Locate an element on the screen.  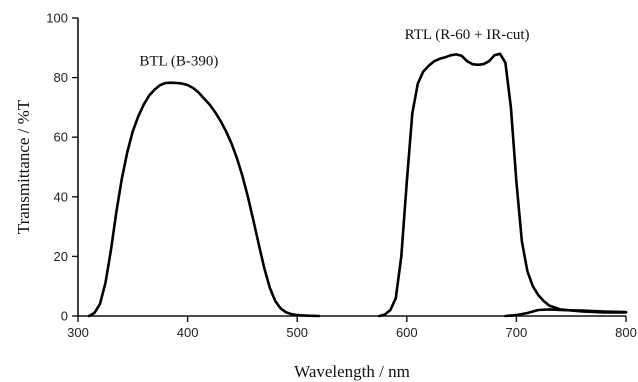
y-tick-label: 80 is located at coordinates (61, 77).